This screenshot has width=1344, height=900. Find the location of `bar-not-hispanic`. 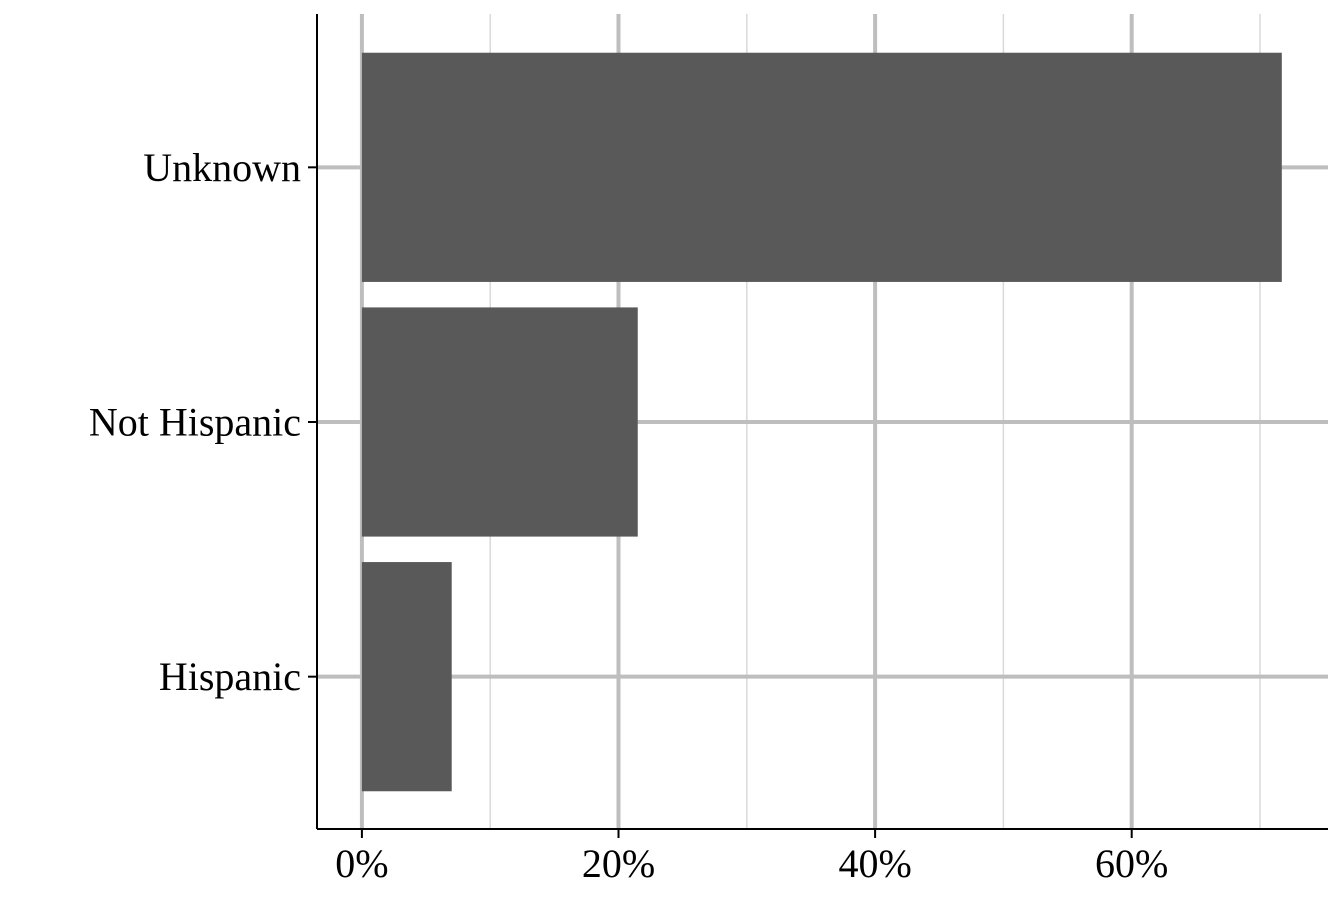

bar-not-hispanic is located at coordinates (499, 422).